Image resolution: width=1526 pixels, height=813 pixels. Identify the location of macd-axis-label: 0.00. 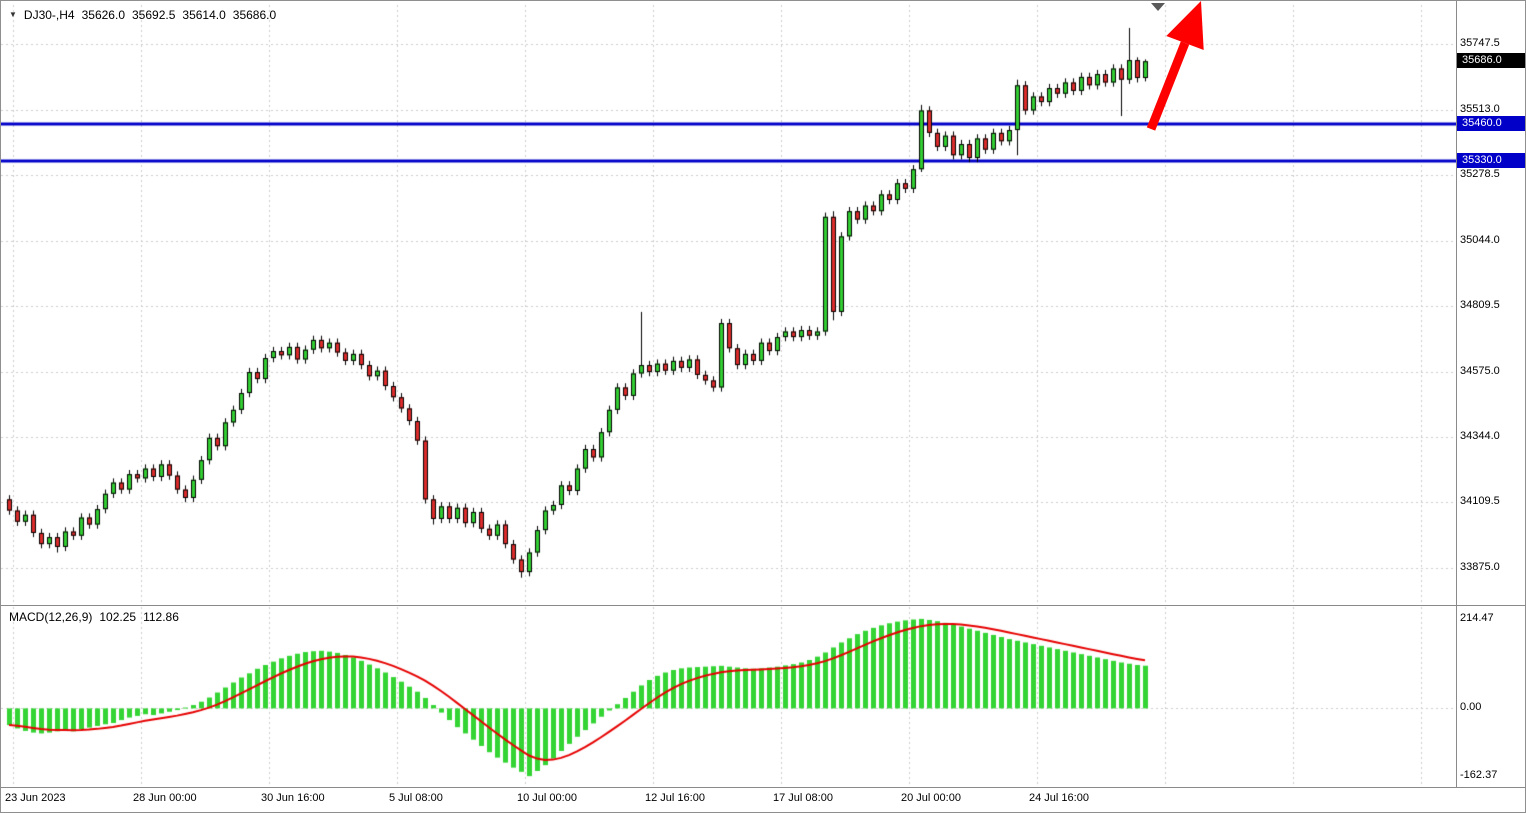
(1471, 707).